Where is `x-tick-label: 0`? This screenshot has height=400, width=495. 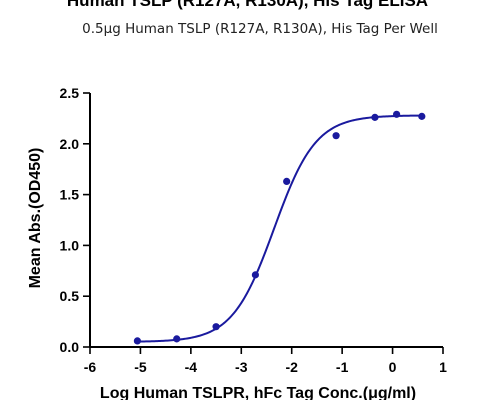 x-tick-label: 0 is located at coordinates (393, 367).